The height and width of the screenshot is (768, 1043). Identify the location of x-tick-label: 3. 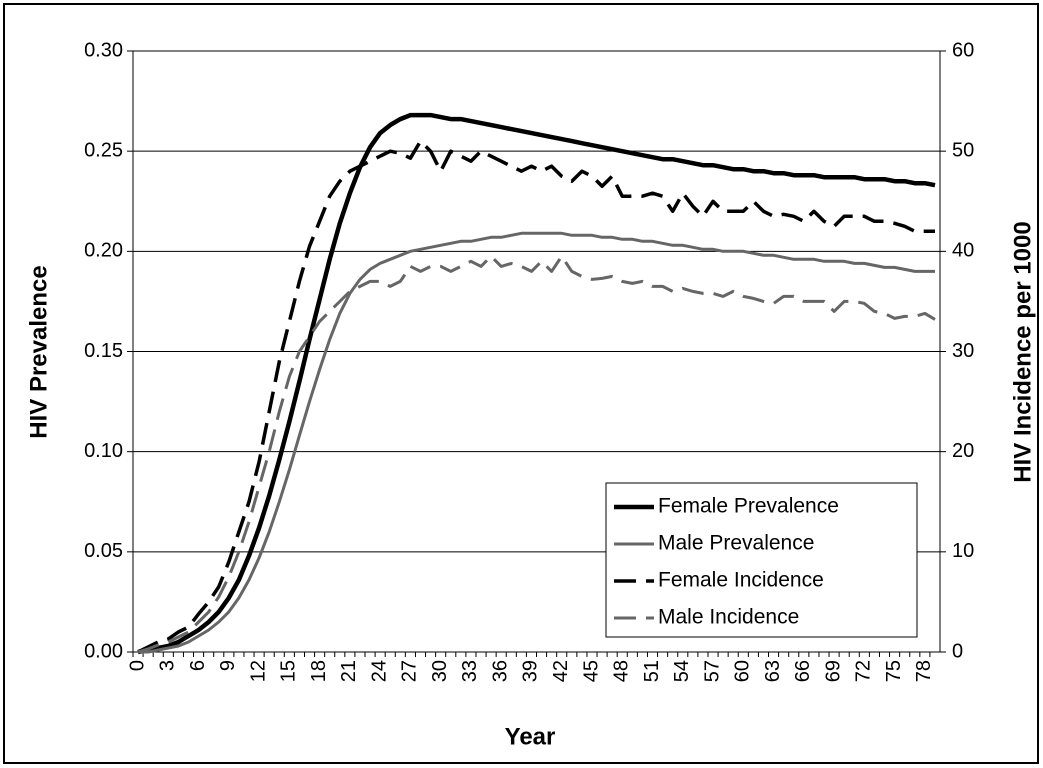
(168, 665).